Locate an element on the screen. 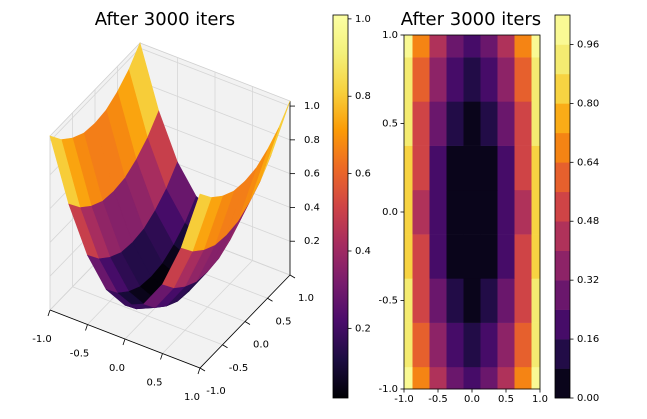 This screenshot has height=419, width=647. z-tick-label: 0.8 is located at coordinates (312, 140).